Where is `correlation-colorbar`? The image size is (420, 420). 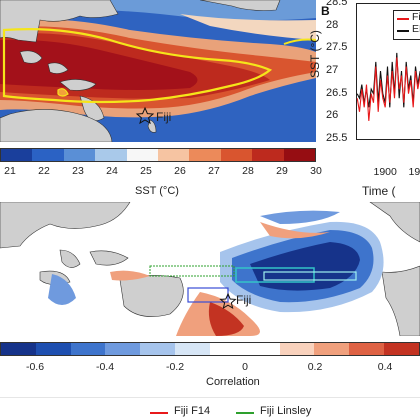 correlation-colorbar is located at coordinates (210, 349).